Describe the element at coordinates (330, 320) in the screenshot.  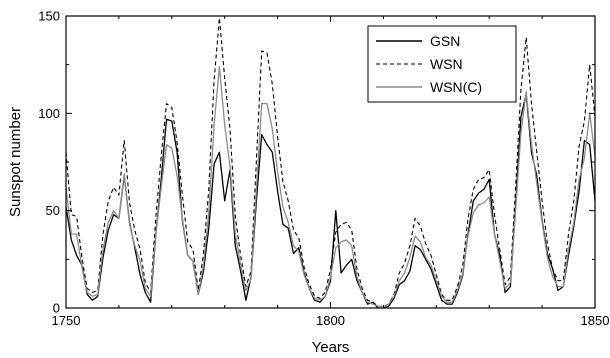
I see `x-tick-label: 1800` at that location.